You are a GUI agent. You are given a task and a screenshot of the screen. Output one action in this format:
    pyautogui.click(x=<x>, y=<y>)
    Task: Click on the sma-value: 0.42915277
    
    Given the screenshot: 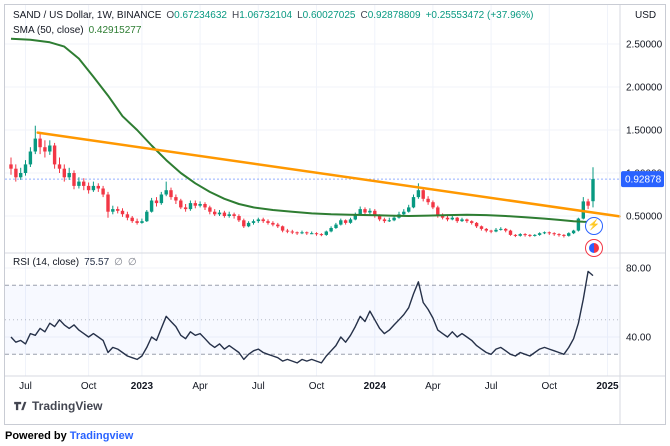 What is the action you would take?
    pyautogui.click(x=115, y=30)
    